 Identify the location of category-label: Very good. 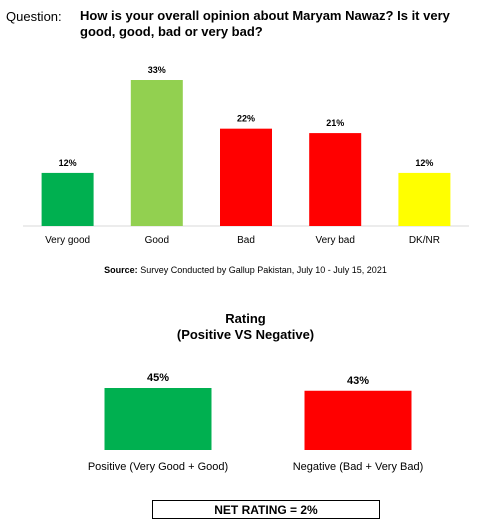
(67, 240).